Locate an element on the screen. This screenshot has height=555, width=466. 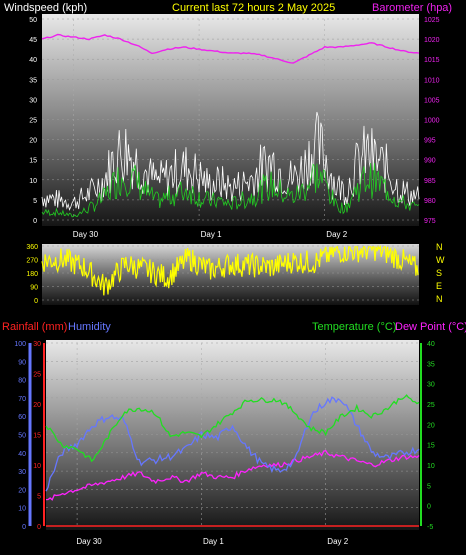
rainfall-y-tick-label: 5 is located at coordinates (39, 497).